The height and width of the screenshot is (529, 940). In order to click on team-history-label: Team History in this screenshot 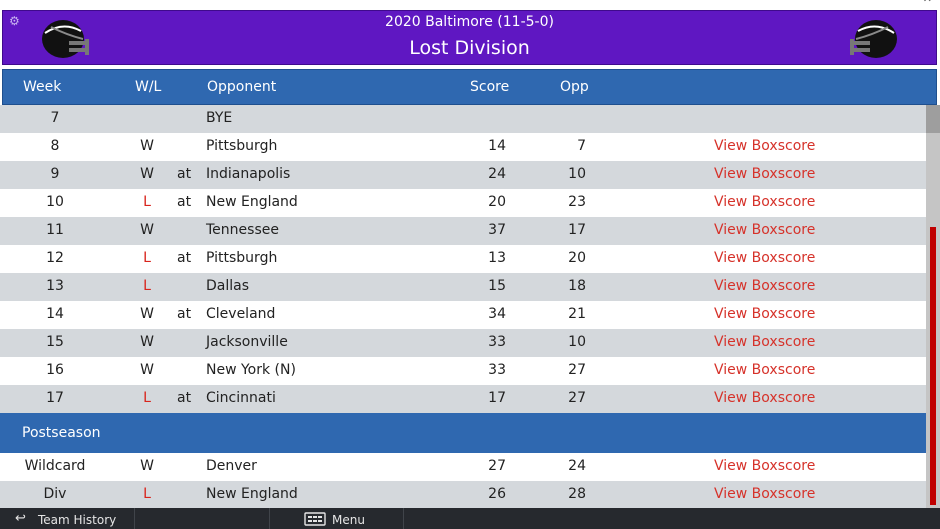, I will do `click(77, 520)`.